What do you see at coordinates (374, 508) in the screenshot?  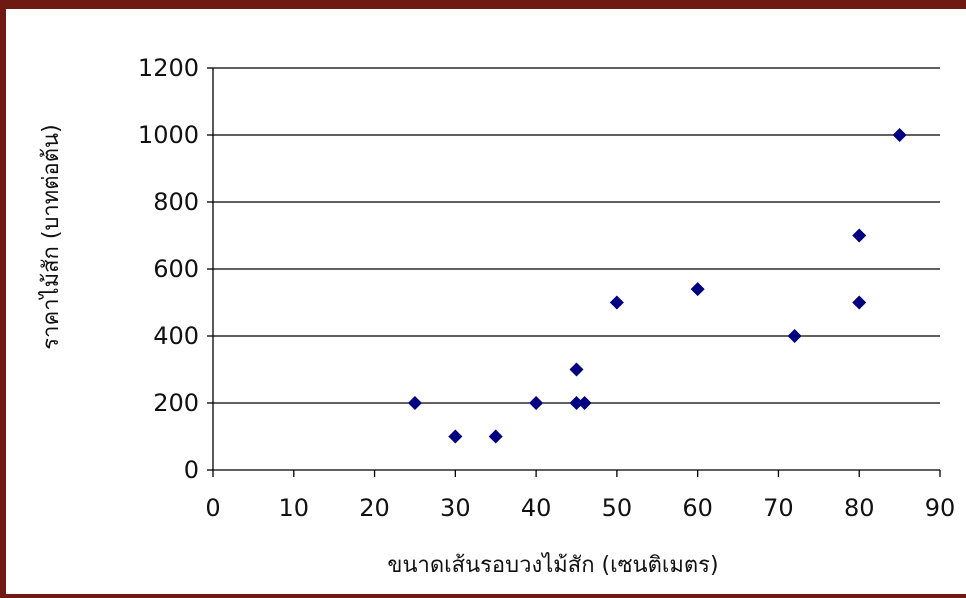 I see `x-tick-label: 20` at bounding box center [374, 508].